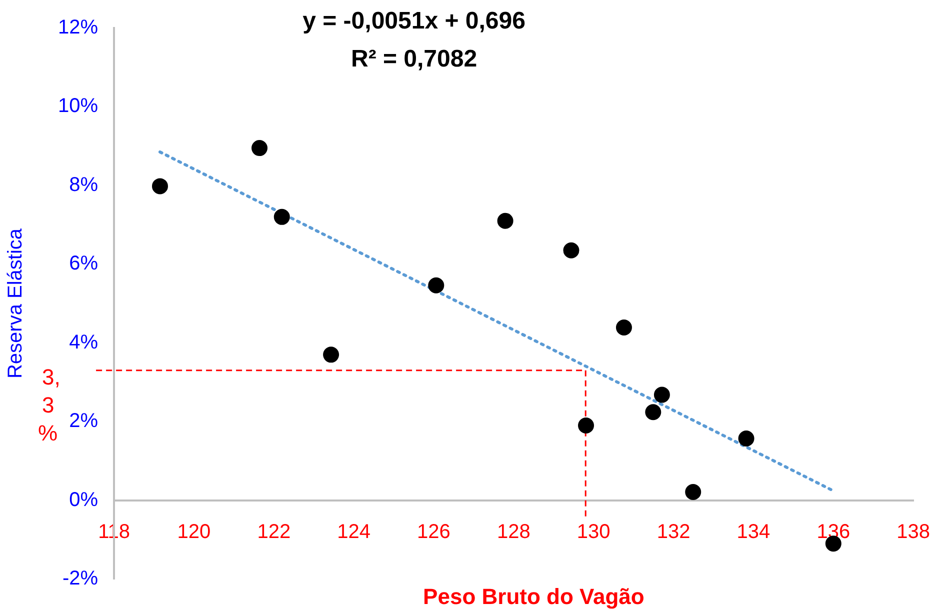 This screenshot has width=942, height=613. Describe the element at coordinates (78, 27) in the screenshot. I see `y-tick-label: 12%` at that location.